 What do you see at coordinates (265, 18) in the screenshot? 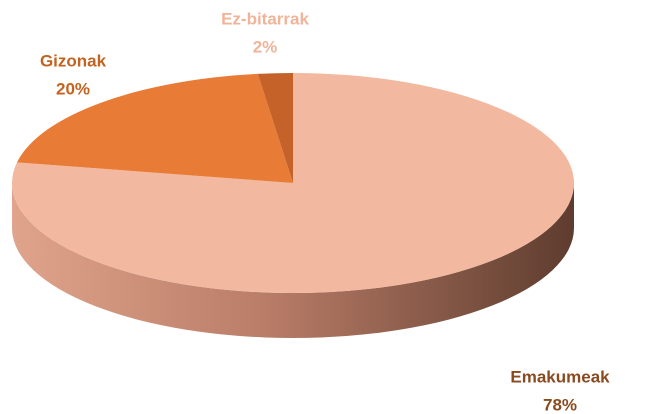
I see `slice-label: Ez-bitarrak` at bounding box center [265, 18].